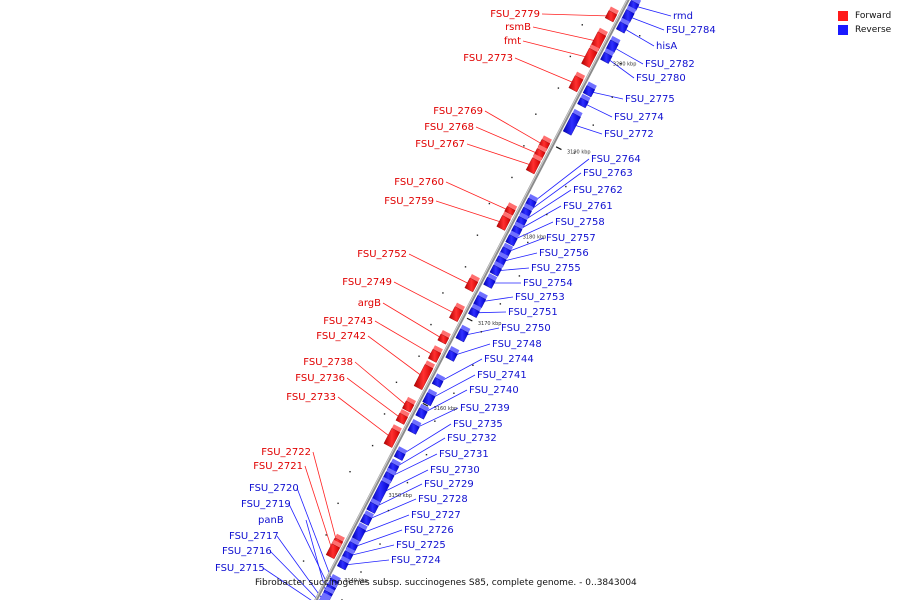 The image size is (900, 600). What do you see at coordinates (485, 408) in the screenshot?
I see `reverse-gene-label: FSU_2739` at bounding box center [485, 408].